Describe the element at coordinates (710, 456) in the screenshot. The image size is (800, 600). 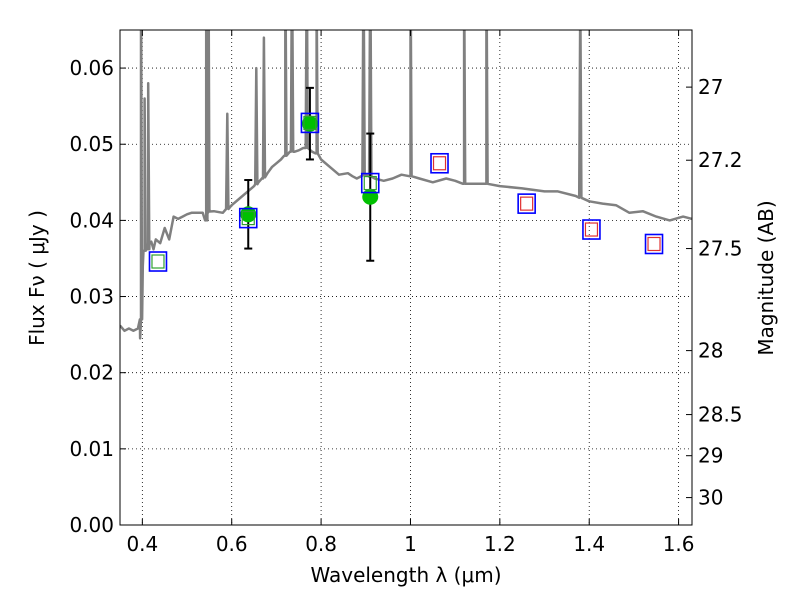
I see `y2-tick-label: 29` at that location.